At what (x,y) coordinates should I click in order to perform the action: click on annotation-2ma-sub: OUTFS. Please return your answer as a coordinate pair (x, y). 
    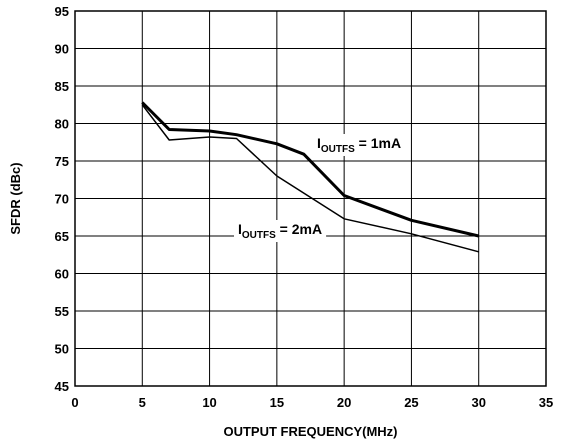
    Looking at the image, I should click on (259, 235).